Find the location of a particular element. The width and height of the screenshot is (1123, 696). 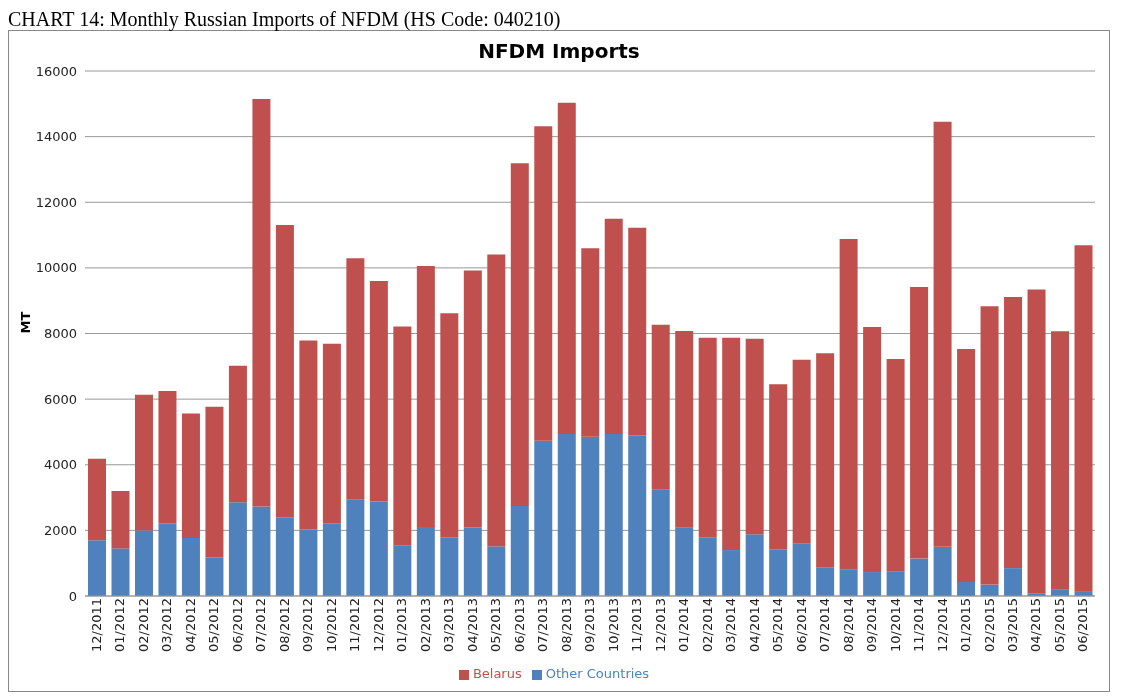

y-axis-title: MT is located at coordinates (25, 322).